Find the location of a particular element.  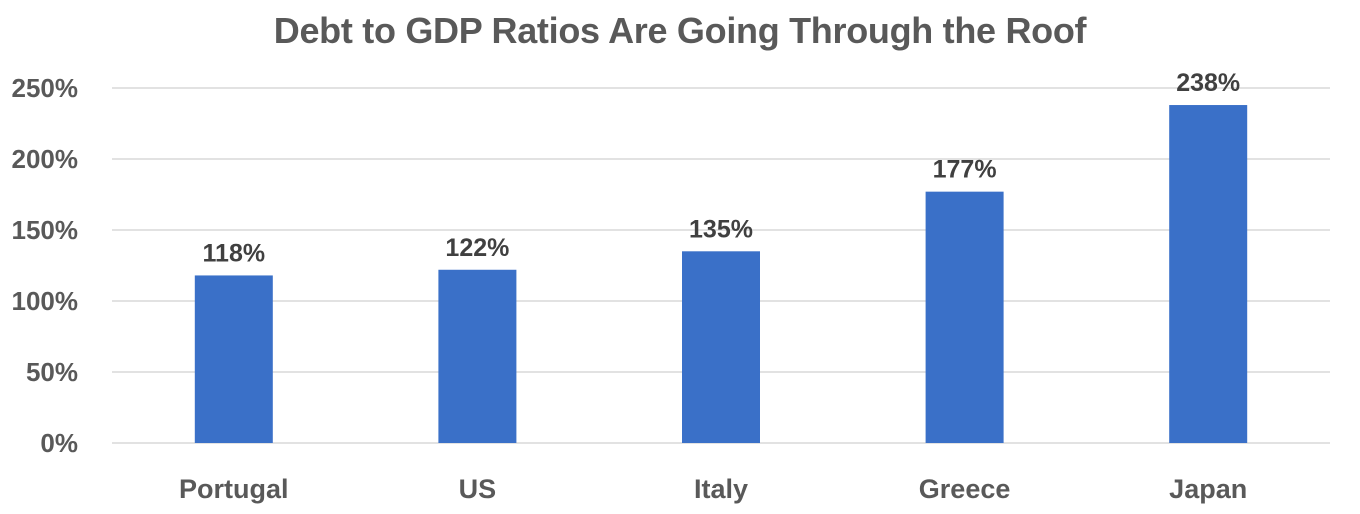

y-tick-label: 100% is located at coordinates (45, 301).